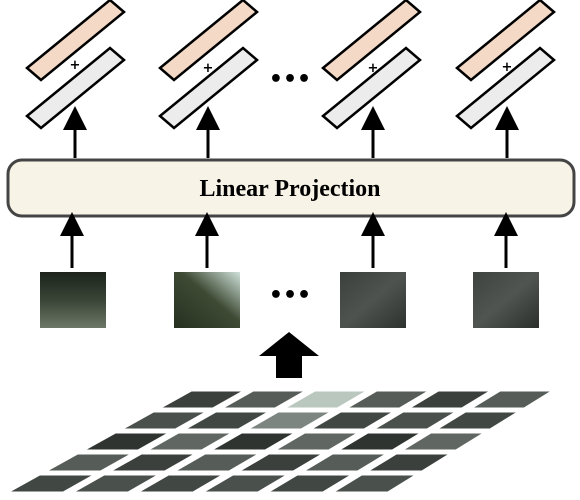 Image resolution: width=580 pixels, height=500 pixels. I want to click on embedding-pair-3: +, so click(371, 65).